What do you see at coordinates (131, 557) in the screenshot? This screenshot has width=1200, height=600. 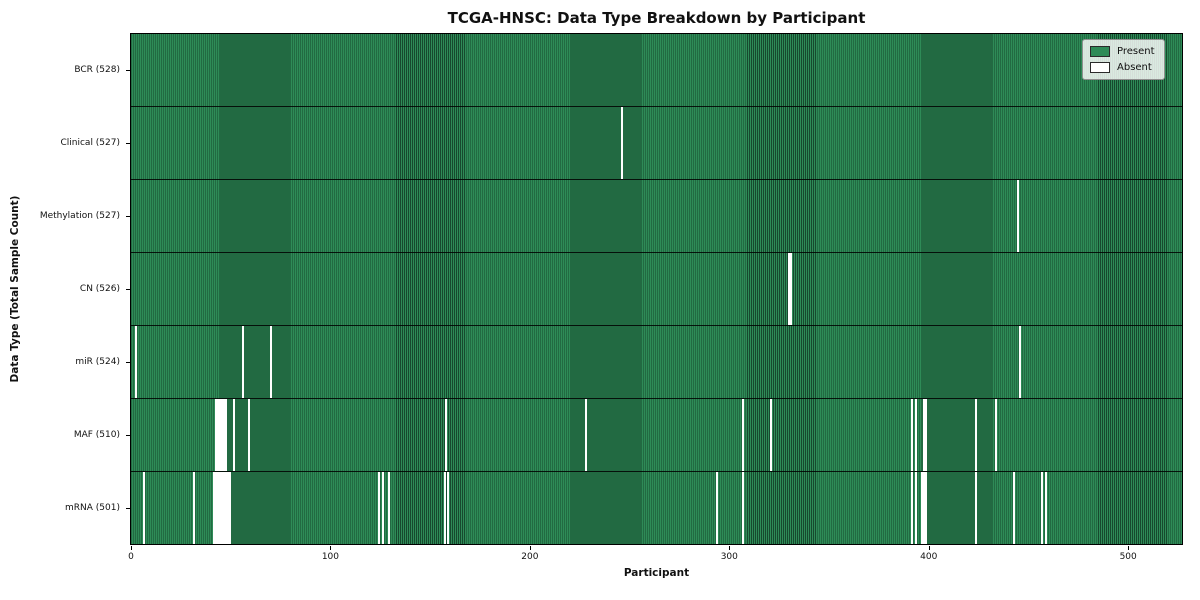 I see `x-tick-label: 0` at bounding box center [131, 557].